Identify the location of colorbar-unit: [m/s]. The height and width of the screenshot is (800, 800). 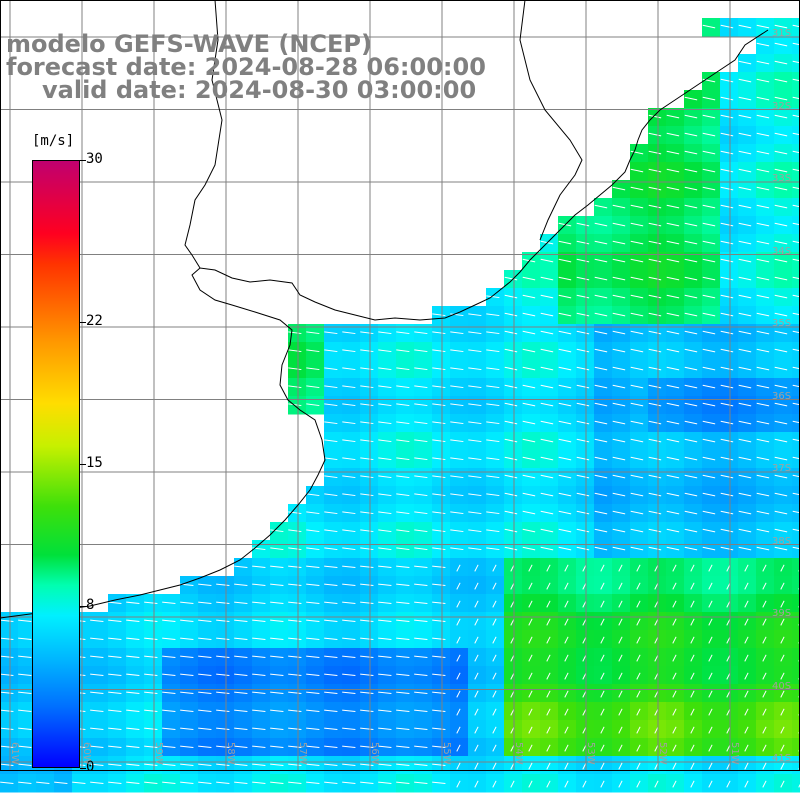
(53, 141).